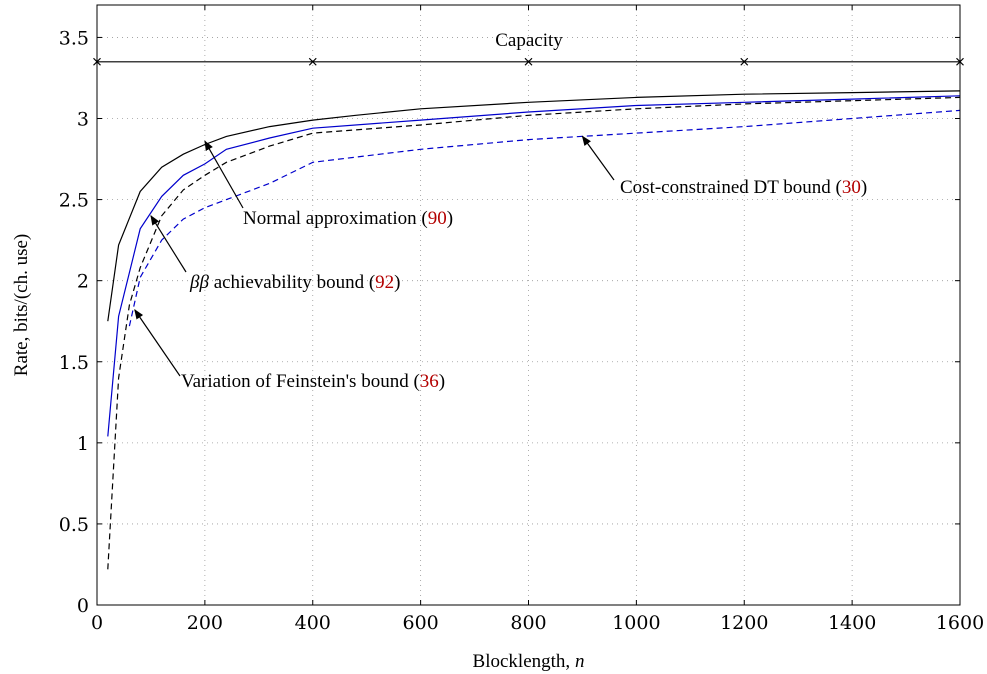 This screenshot has height=674, width=987. What do you see at coordinates (529, 40) in the screenshot?
I see `annotation-capacity: Capacity` at bounding box center [529, 40].